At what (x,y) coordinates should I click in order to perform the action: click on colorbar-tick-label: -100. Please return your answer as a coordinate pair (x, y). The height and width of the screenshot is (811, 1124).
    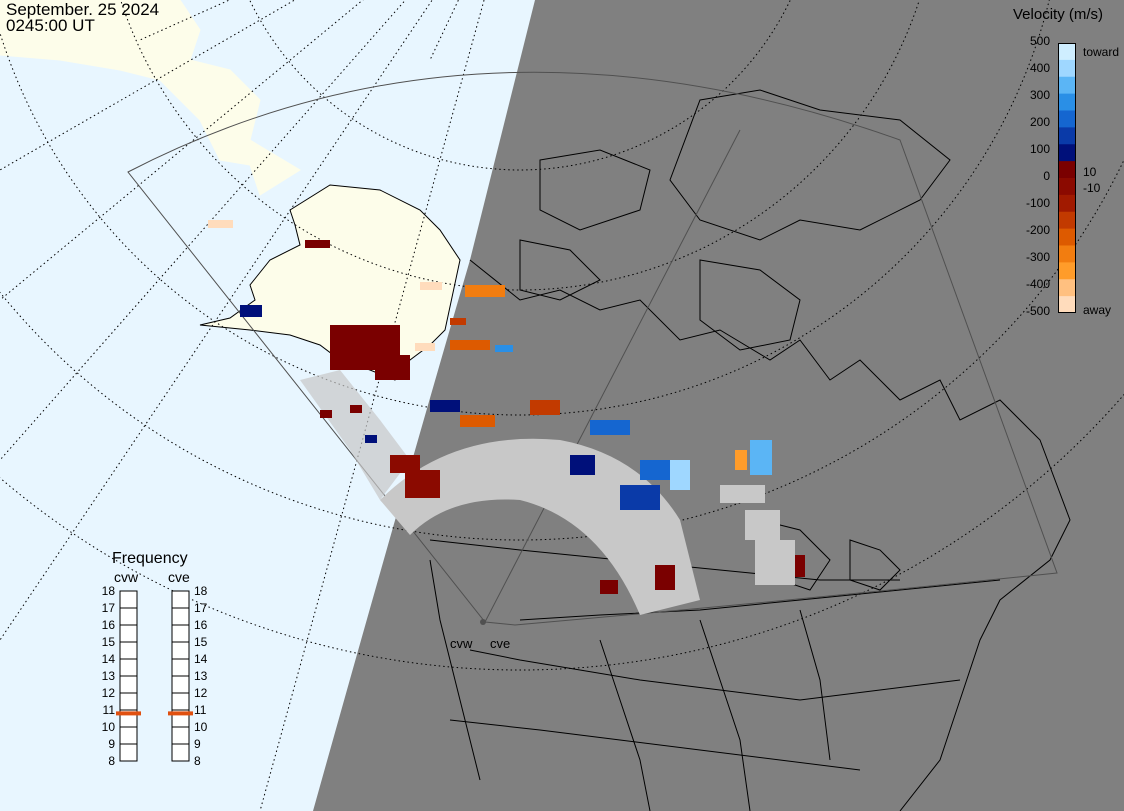
    Looking at the image, I should click on (1037, 203).